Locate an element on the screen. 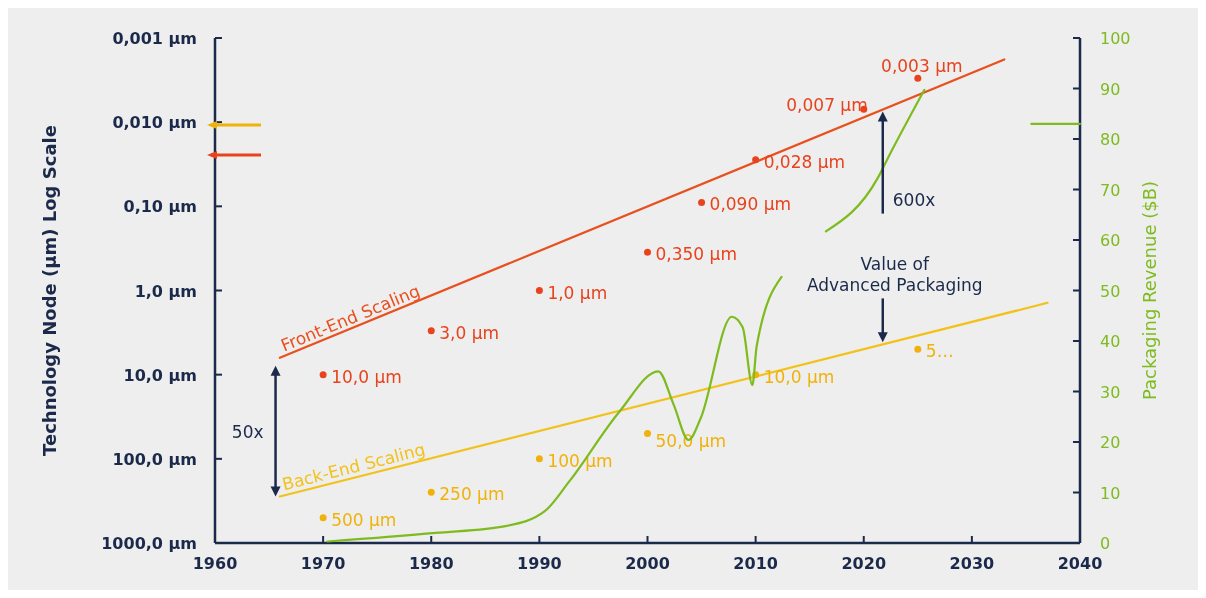 The height and width of the screenshot is (598, 1206). y2-tick-label: 70 is located at coordinates (1110, 190).